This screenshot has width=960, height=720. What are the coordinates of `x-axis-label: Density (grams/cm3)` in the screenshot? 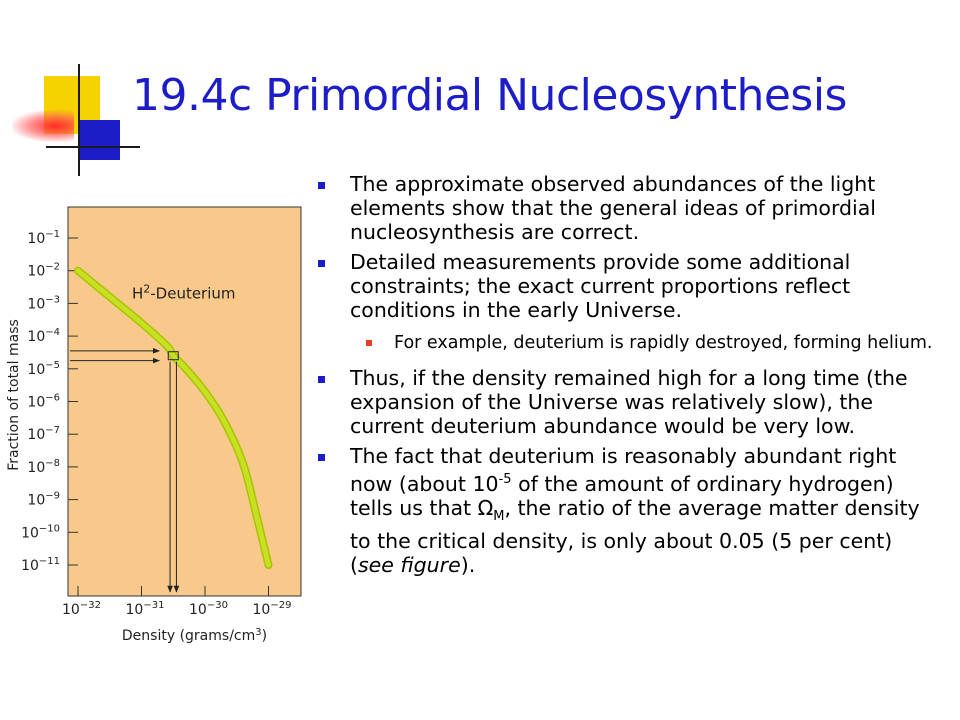 It's located at (194, 635).